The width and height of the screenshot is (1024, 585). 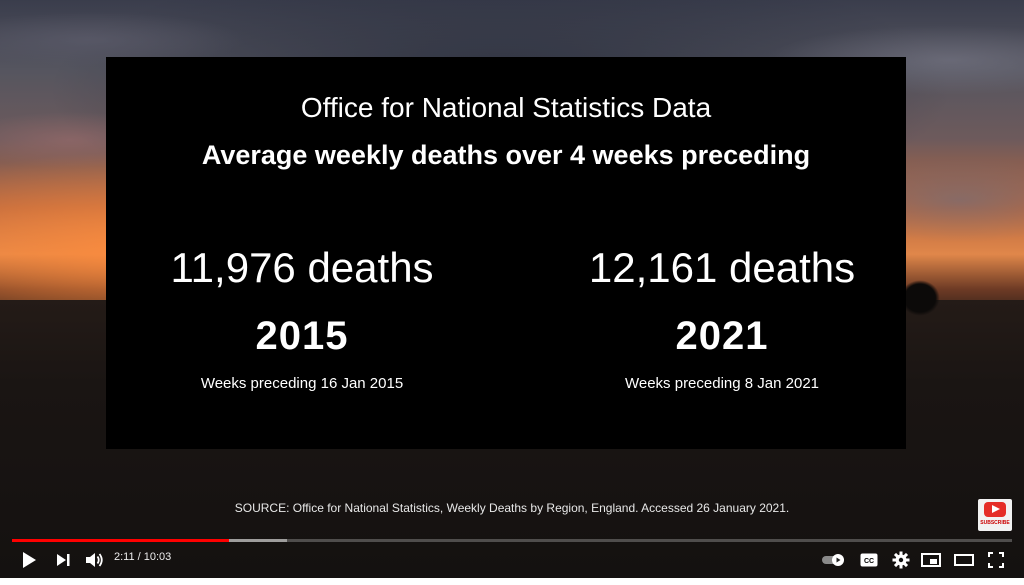 What do you see at coordinates (506, 107) in the screenshot?
I see `card-subtitle: Office for National Statistics Data` at bounding box center [506, 107].